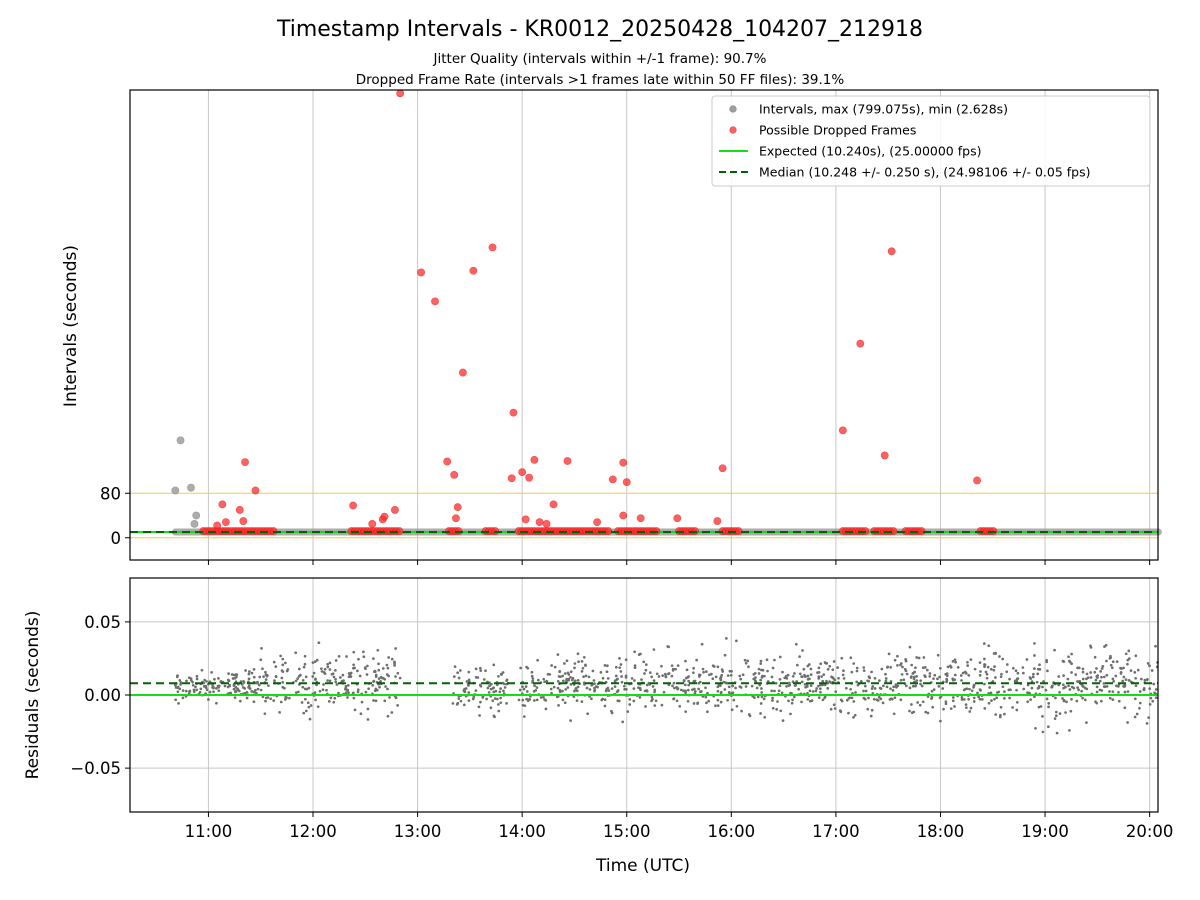 Image resolution: width=1200 pixels, height=900 pixels. What do you see at coordinates (95, 768) in the screenshot?
I see `residuals-ytick-label-2: −0.05` at bounding box center [95, 768].